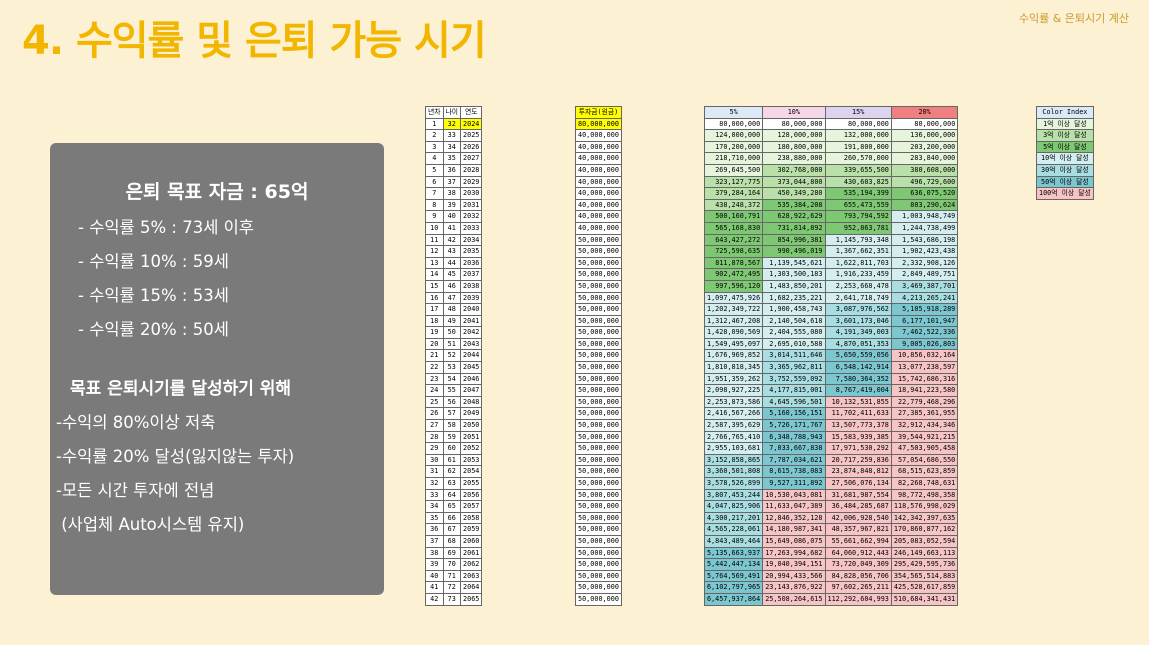 This screenshot has height=645, width=1149. What do you see at coordinates (454, 414) in the screenshot?
I see `table-row: 26 57 2049` at bounding box center [454, 414].